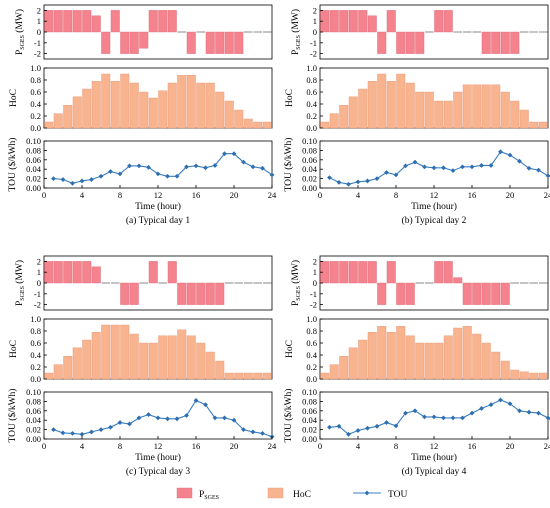 Image resolution: width=550 pixels, height=508 pixels. What do you see at coordinates (23, 42) in the screenshot?
I see `psges-ylabel-sub: SGES` at bounding box center [23, 42].